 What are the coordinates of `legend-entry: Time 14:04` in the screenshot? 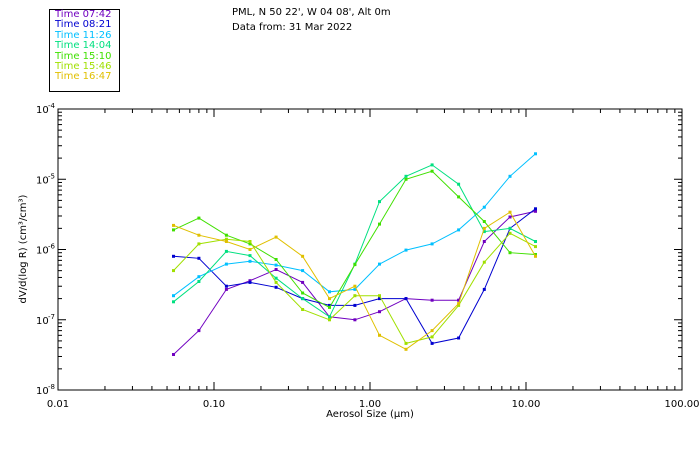 It's located at (83, 46).